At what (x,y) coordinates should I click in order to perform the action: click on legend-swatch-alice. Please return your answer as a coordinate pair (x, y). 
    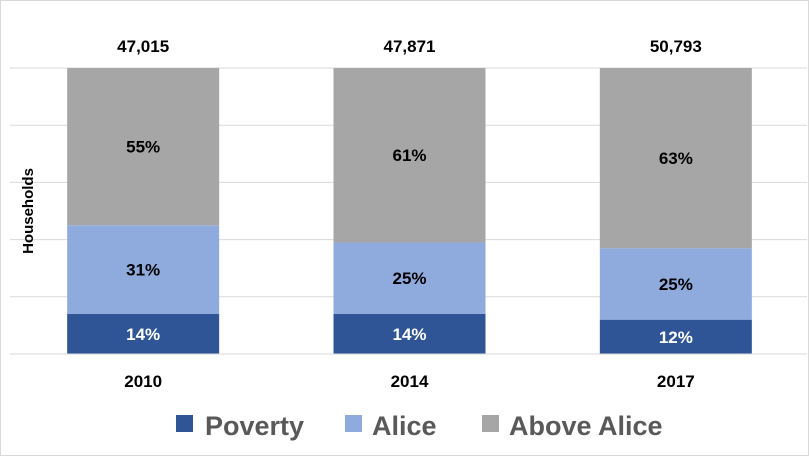
    Looking at the image, I should click on (353, 423).